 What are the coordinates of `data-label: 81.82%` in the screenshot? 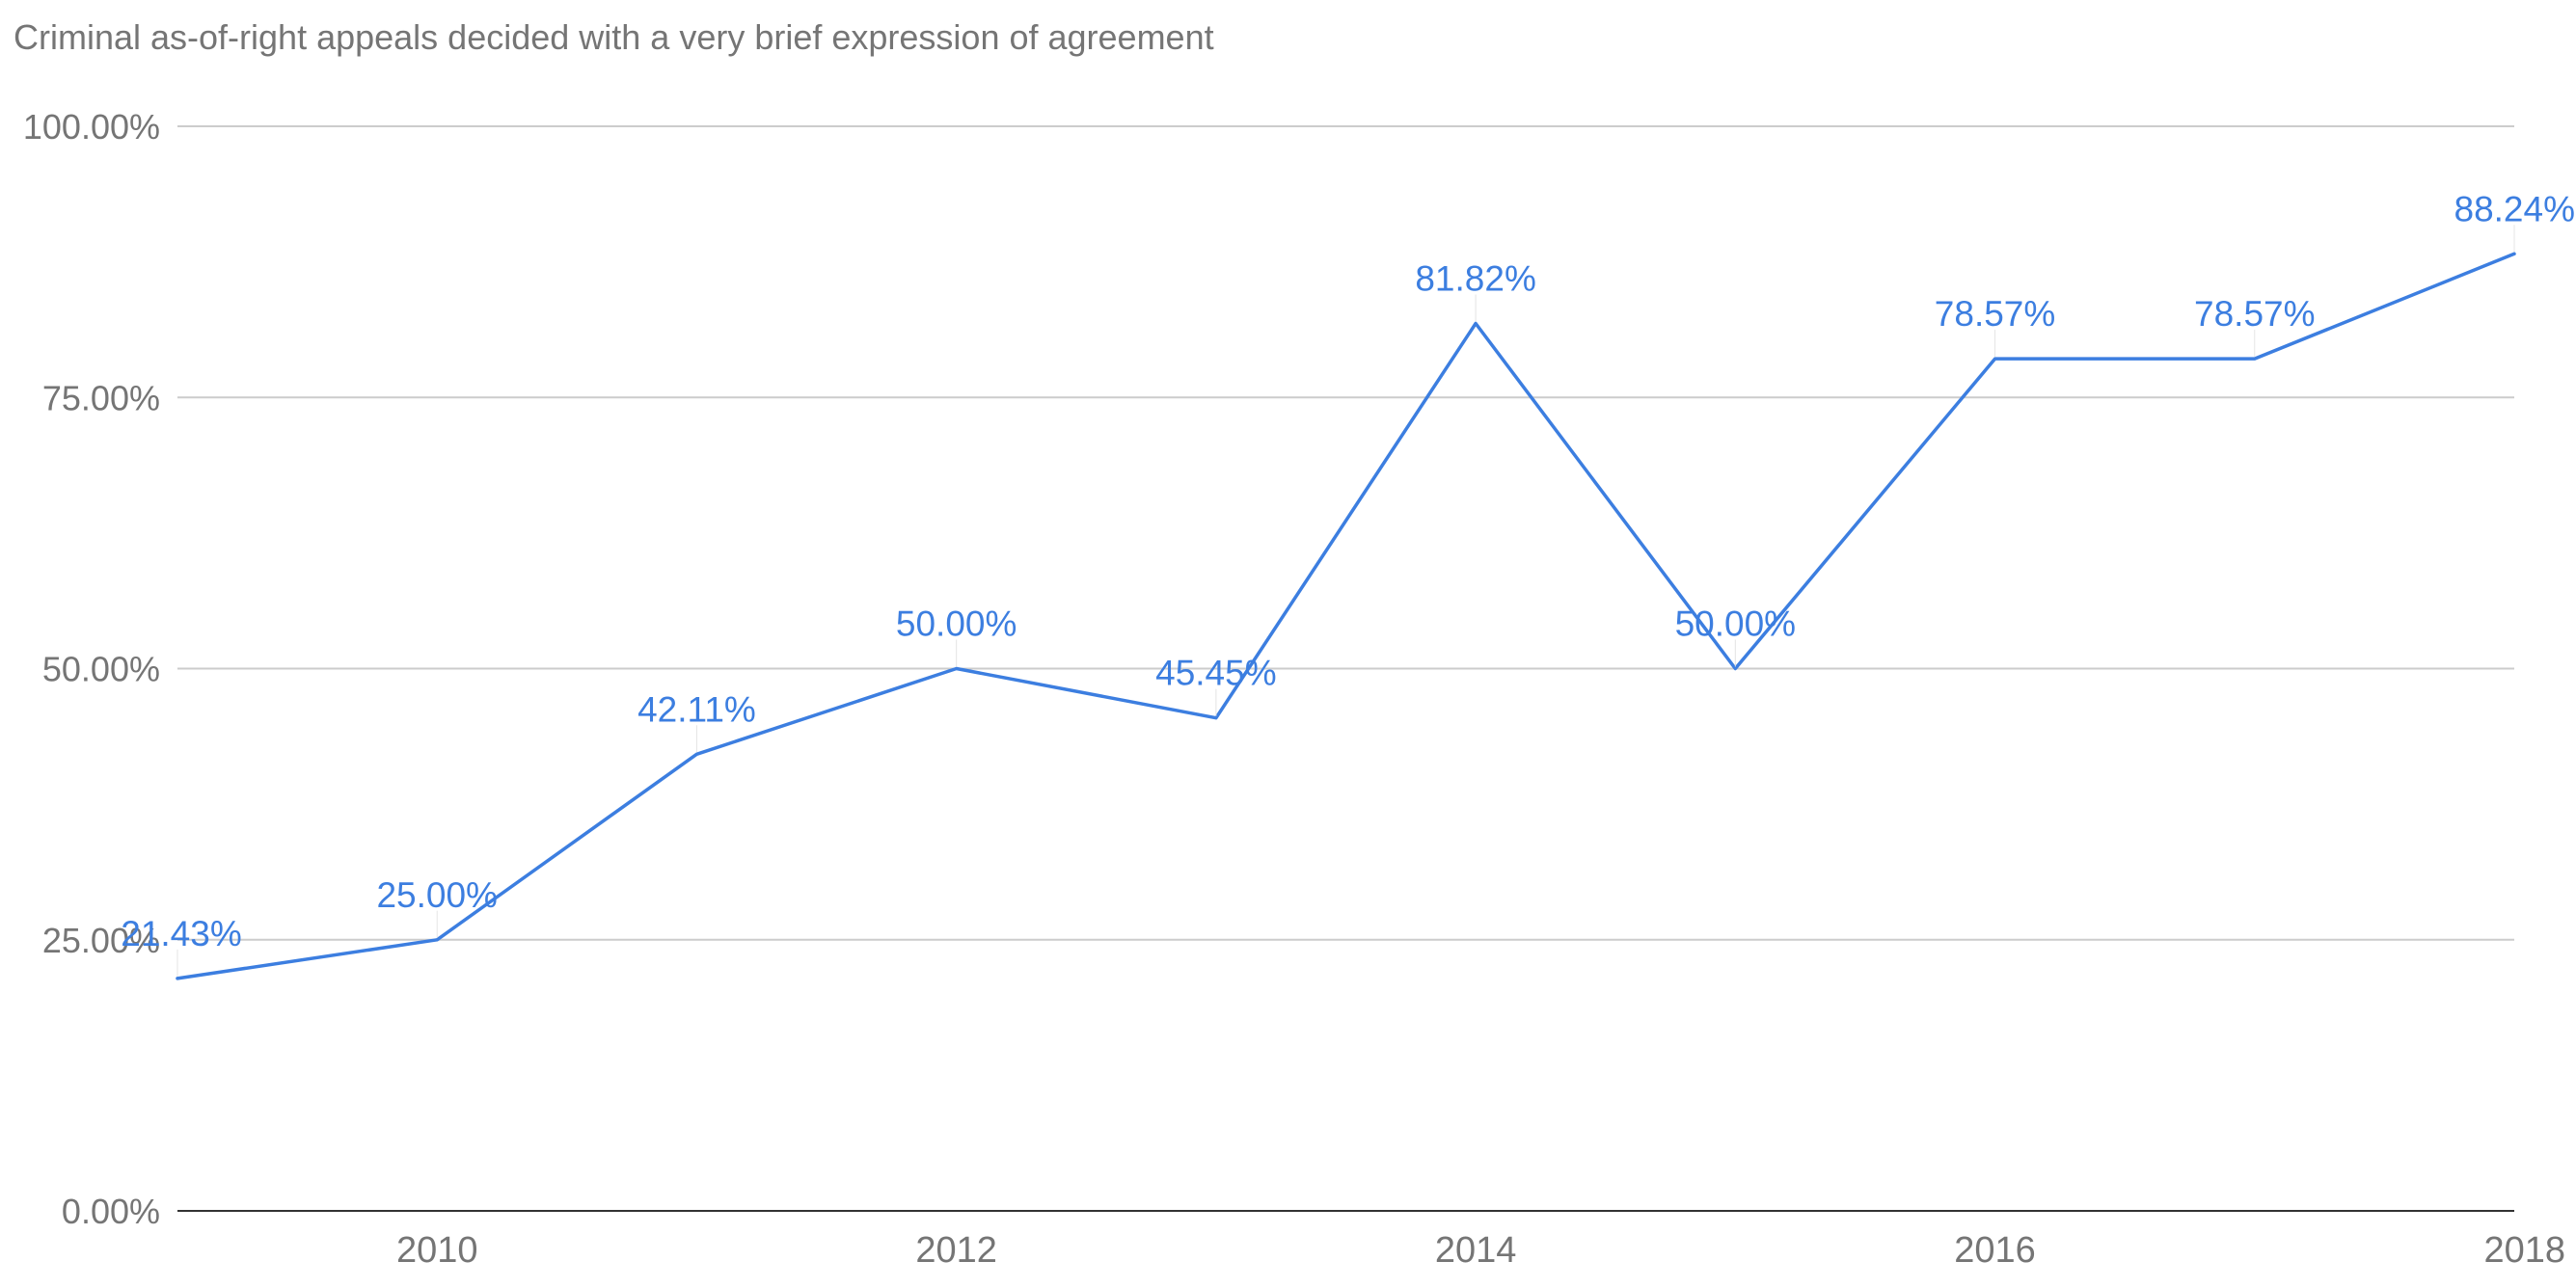 It's located at (1475, 279).